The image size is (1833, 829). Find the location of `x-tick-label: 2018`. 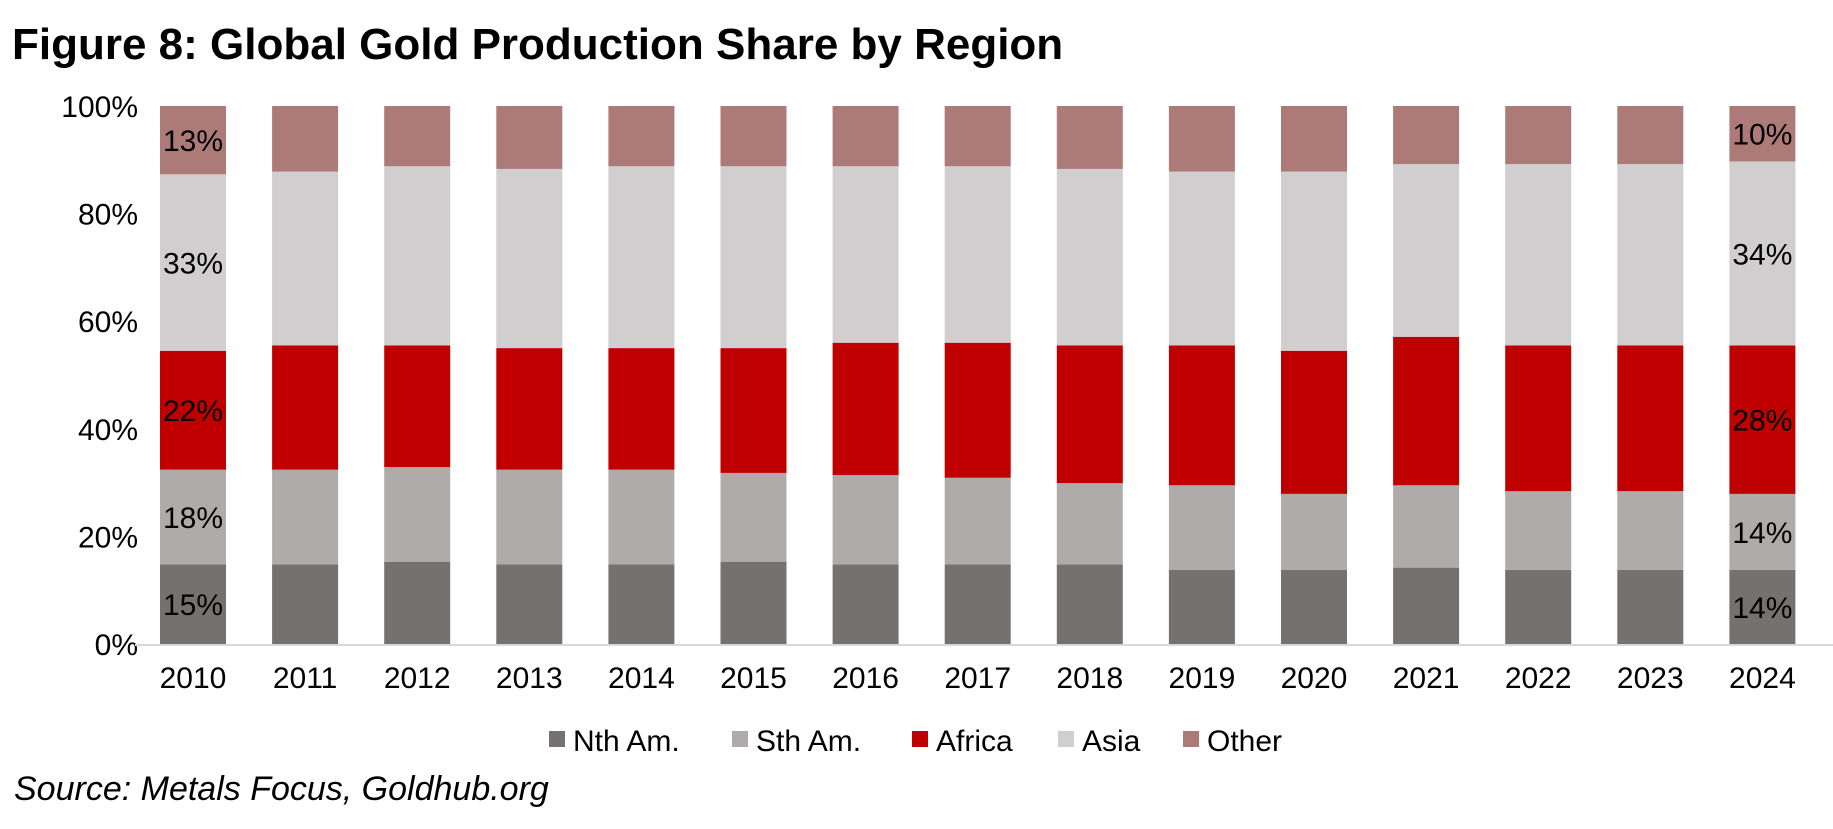

x-tick-label: 2018 is located at coordinates (1089, 678).